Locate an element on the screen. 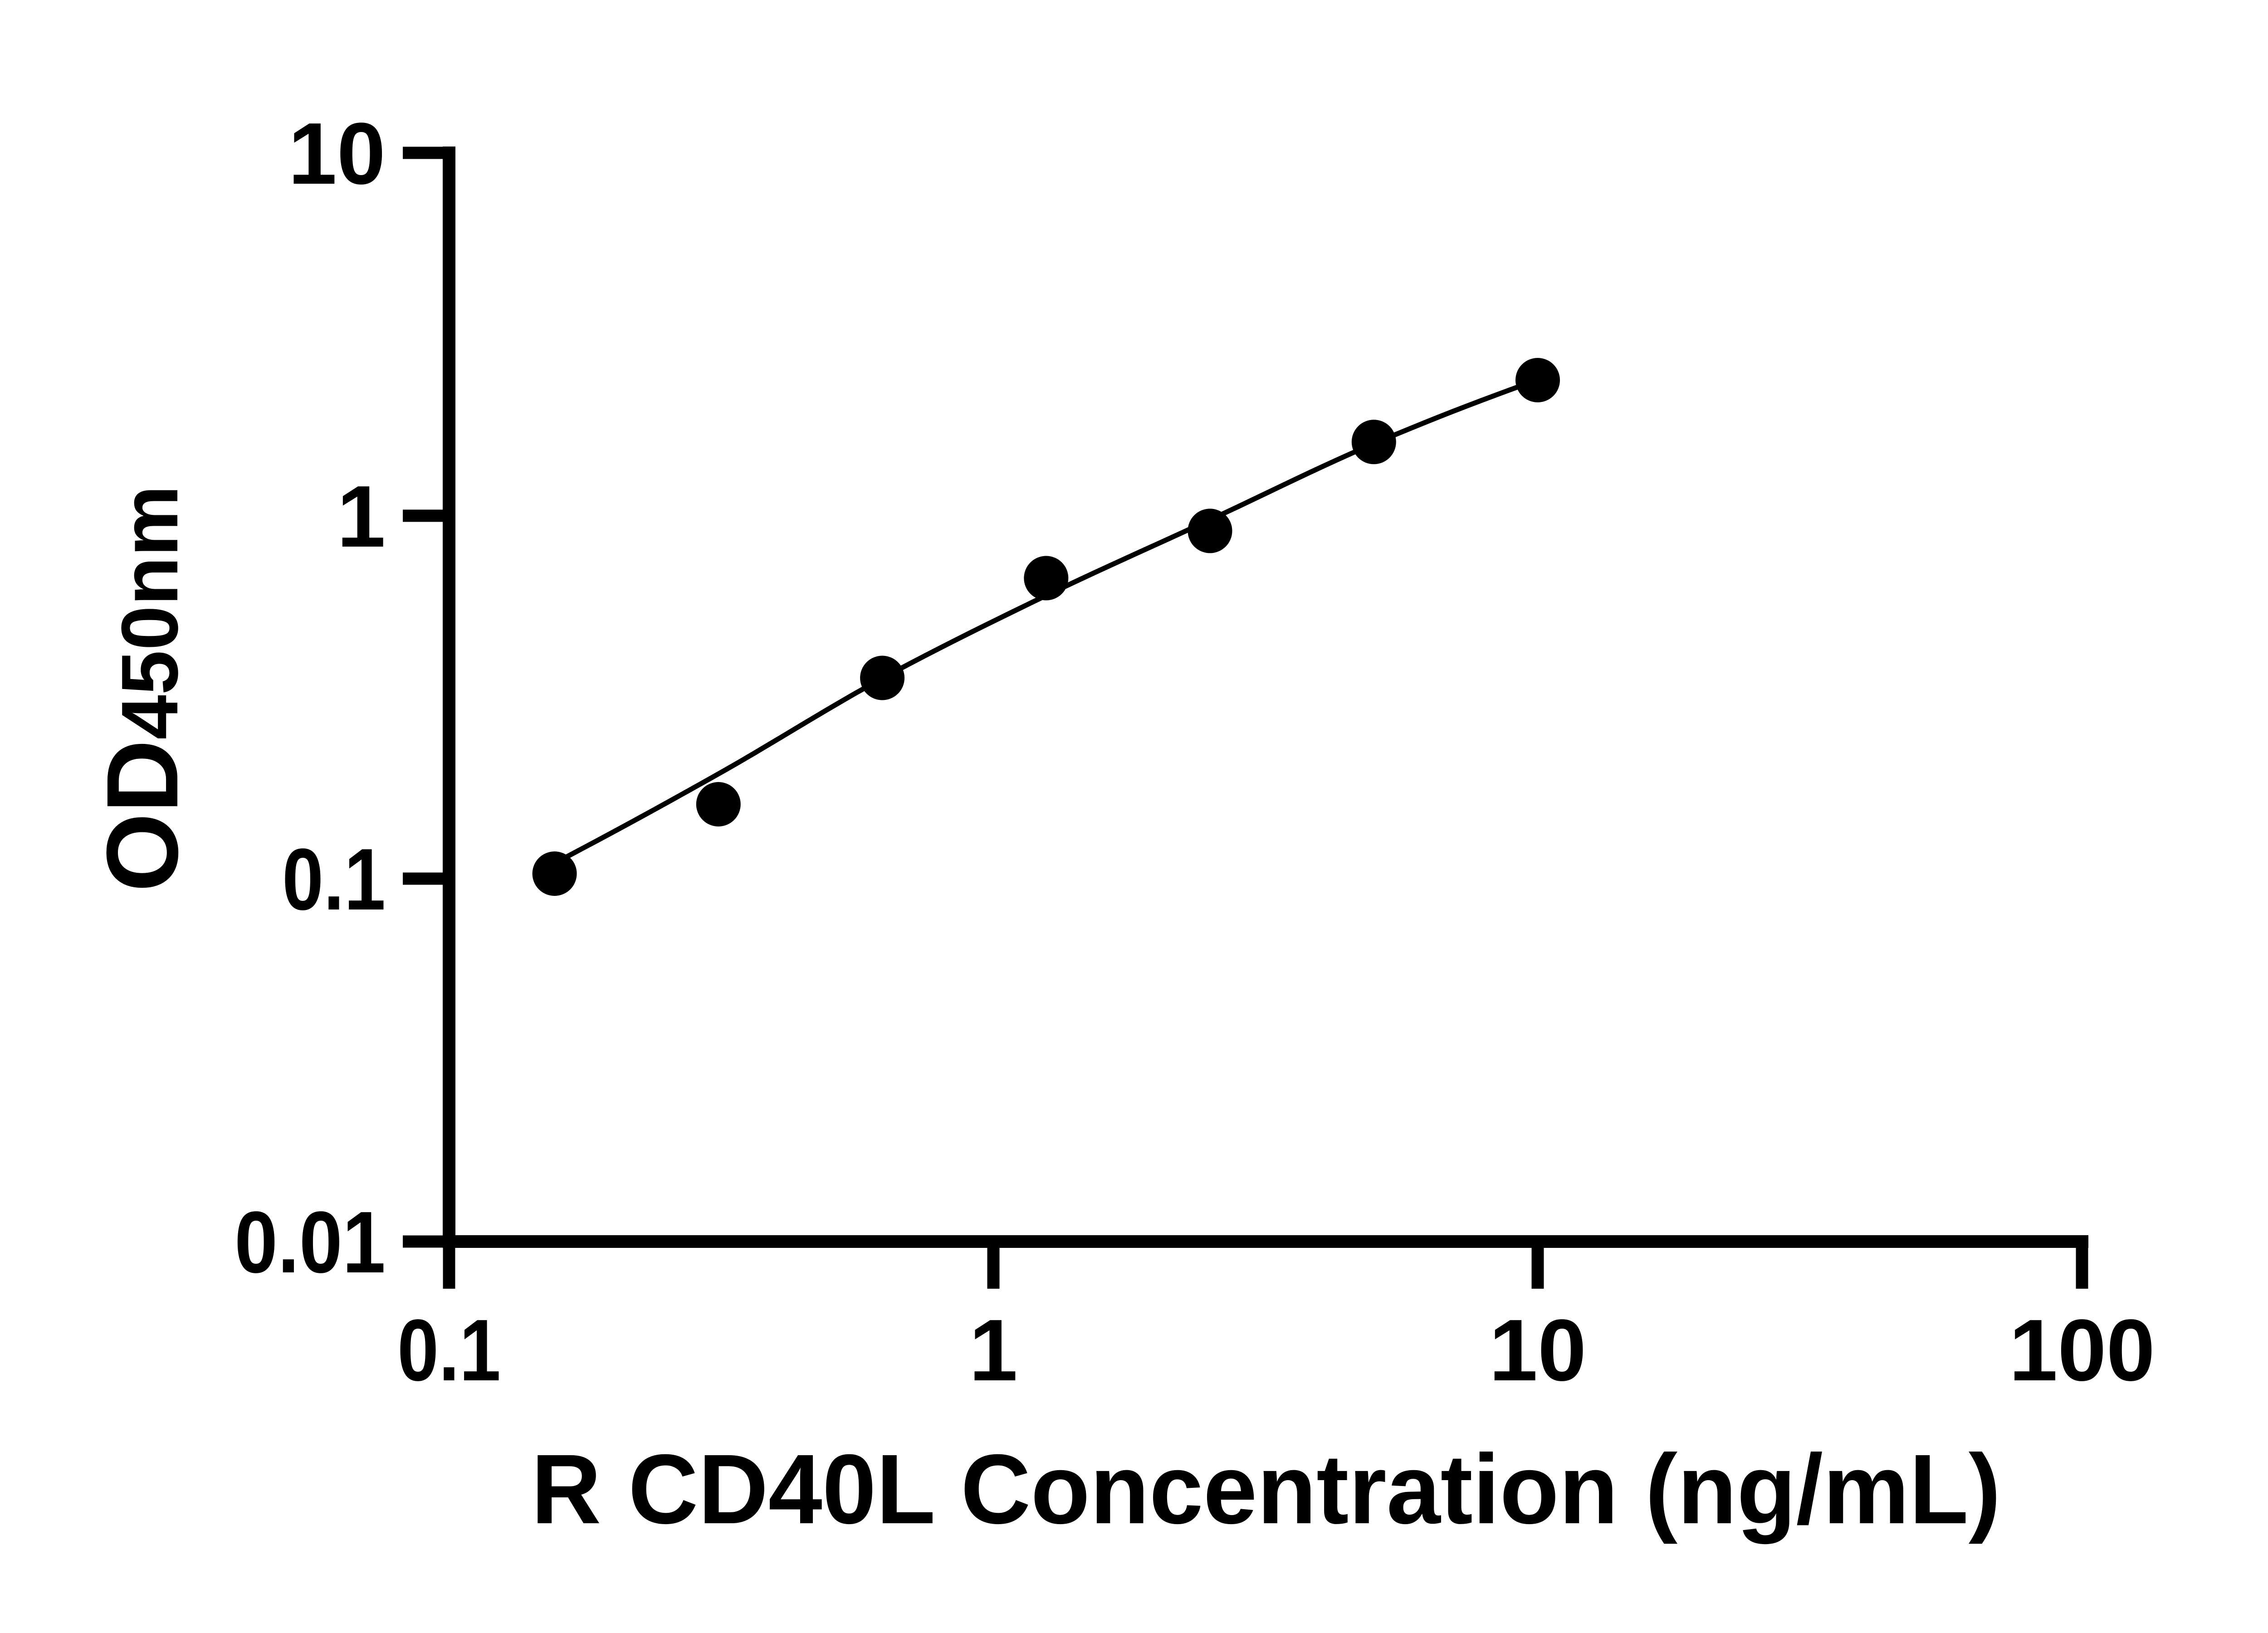  svg-text: R CD40L Concentration (ng/mL) is located at coordinates (1266, 1489).